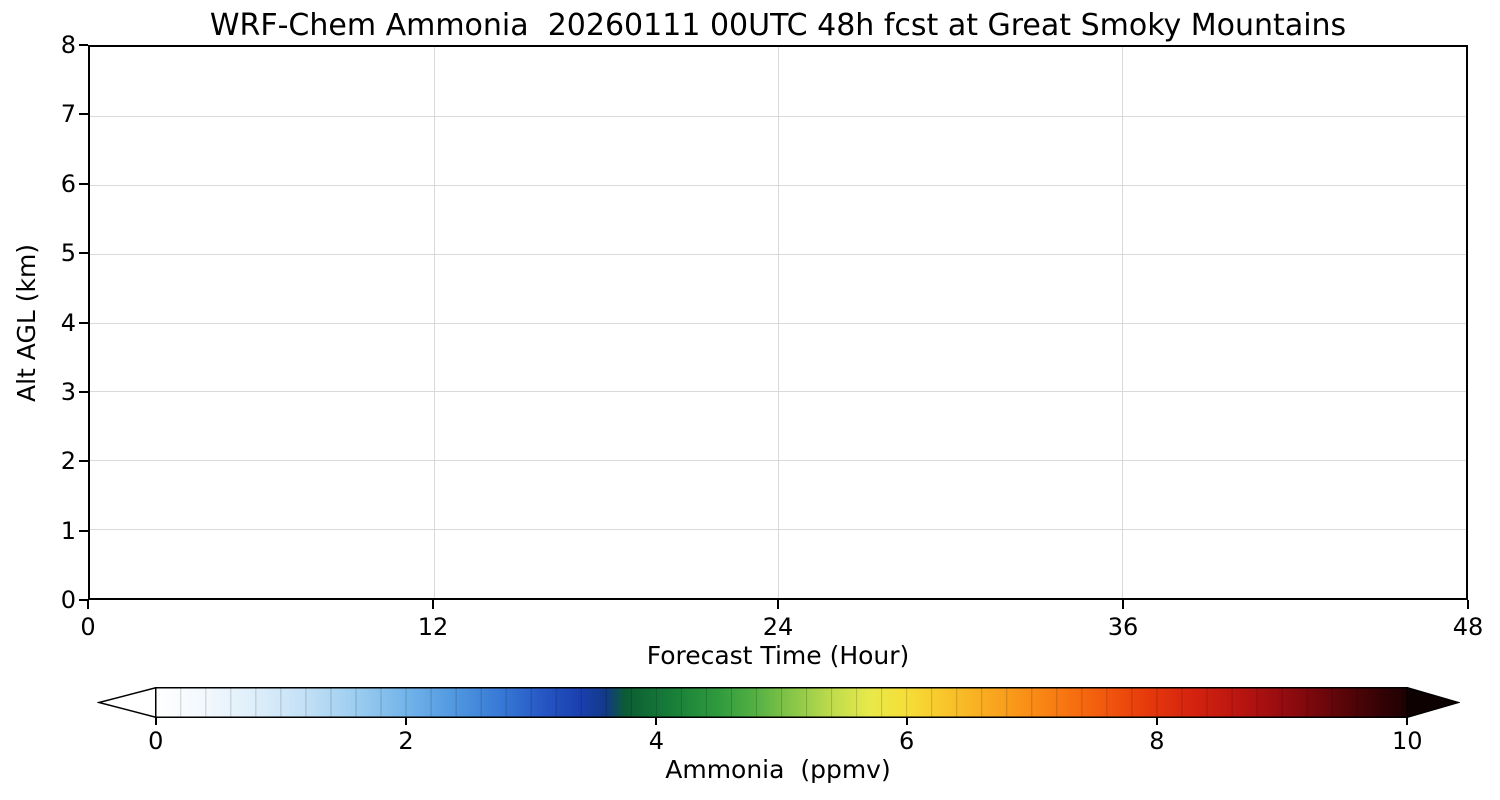  Describe the element at coordinates (68, 114) in the screenshot. I see `y-tick-label: 7` at that location.